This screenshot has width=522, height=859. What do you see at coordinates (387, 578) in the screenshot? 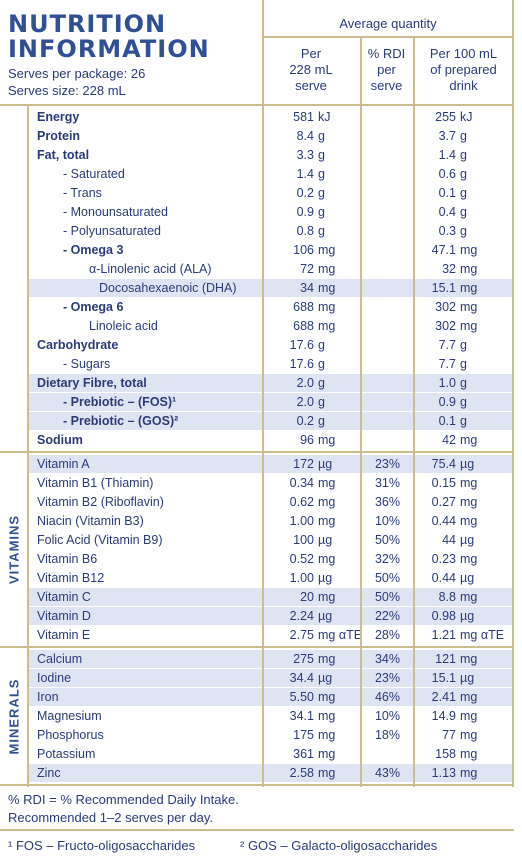
I see `rdi-value: 50%` at bounding box center [387, 578].